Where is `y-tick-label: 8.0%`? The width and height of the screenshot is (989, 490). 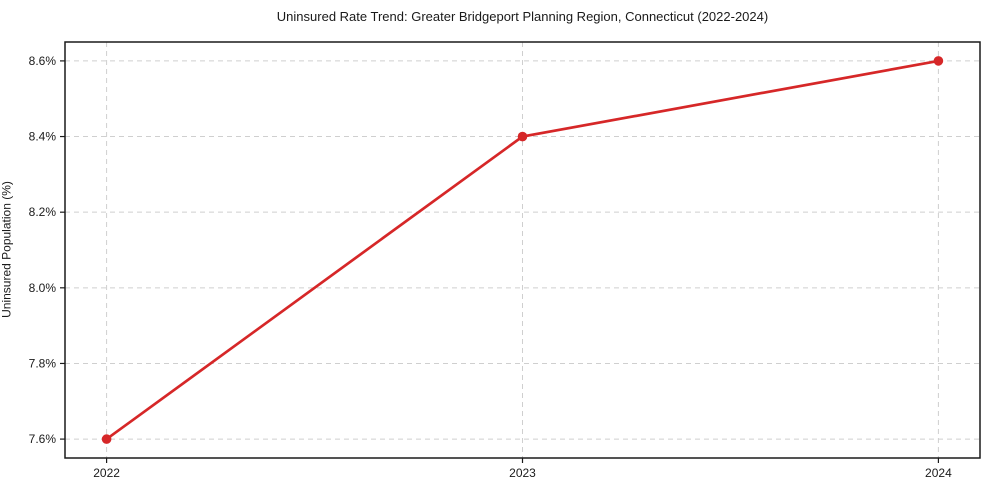 y-tick-label: 8.0% is located at coordinates (43, 288).